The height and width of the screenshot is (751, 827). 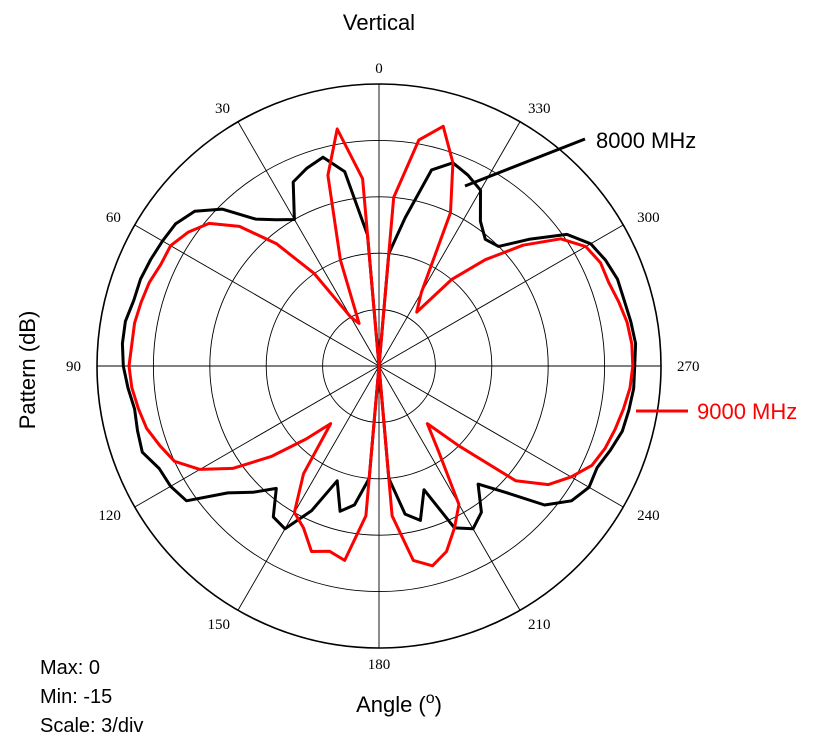 What do you see at coordinates (384, 704) in the screenshot?
I see `x-axis-label-text: Angle` at bounding box center [384, 704].